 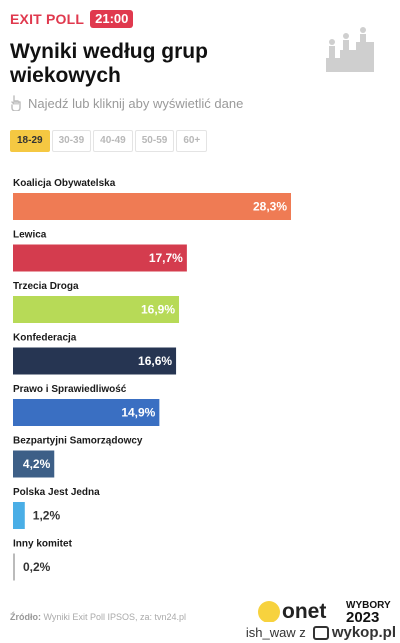 I want to click on bar-lewica, so click(x=100, y=258).